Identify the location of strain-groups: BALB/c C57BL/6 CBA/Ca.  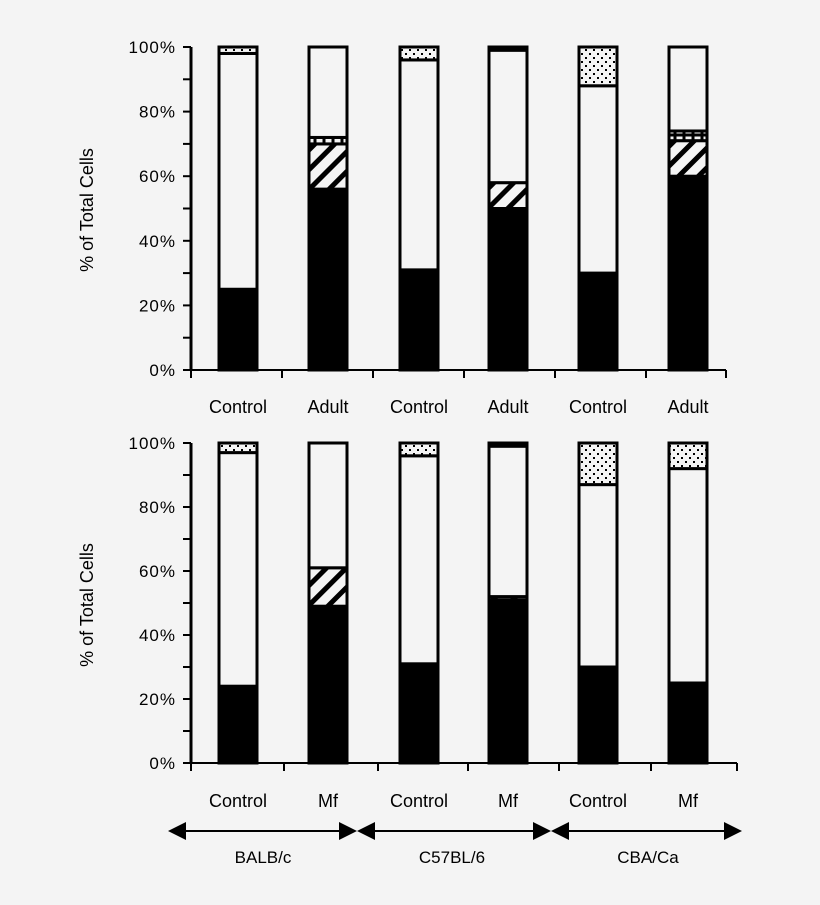
(455, 844).